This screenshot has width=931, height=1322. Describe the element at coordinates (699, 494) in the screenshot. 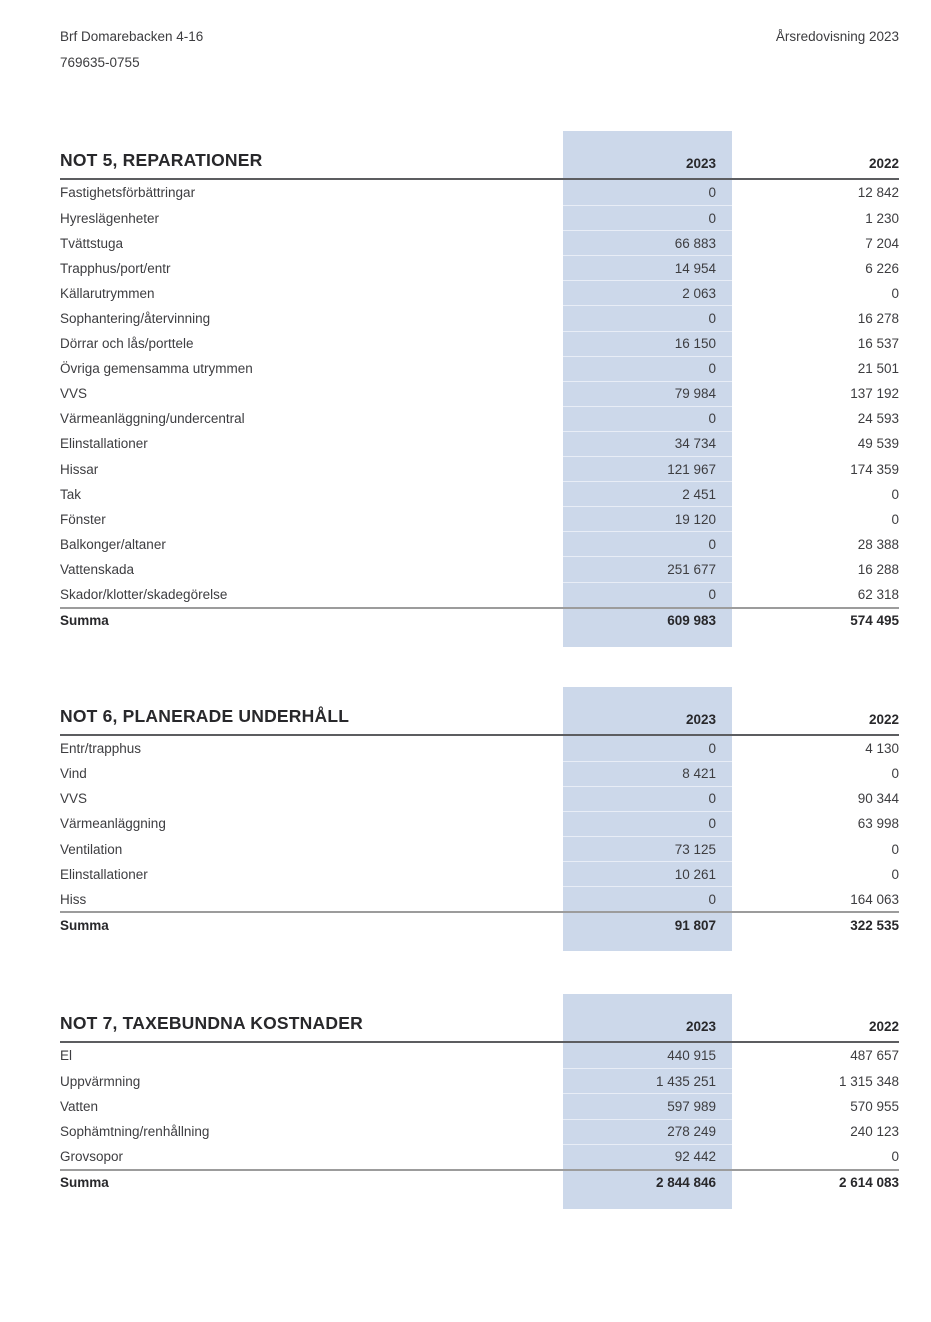

I see `value-2023: 2 451` at that location.